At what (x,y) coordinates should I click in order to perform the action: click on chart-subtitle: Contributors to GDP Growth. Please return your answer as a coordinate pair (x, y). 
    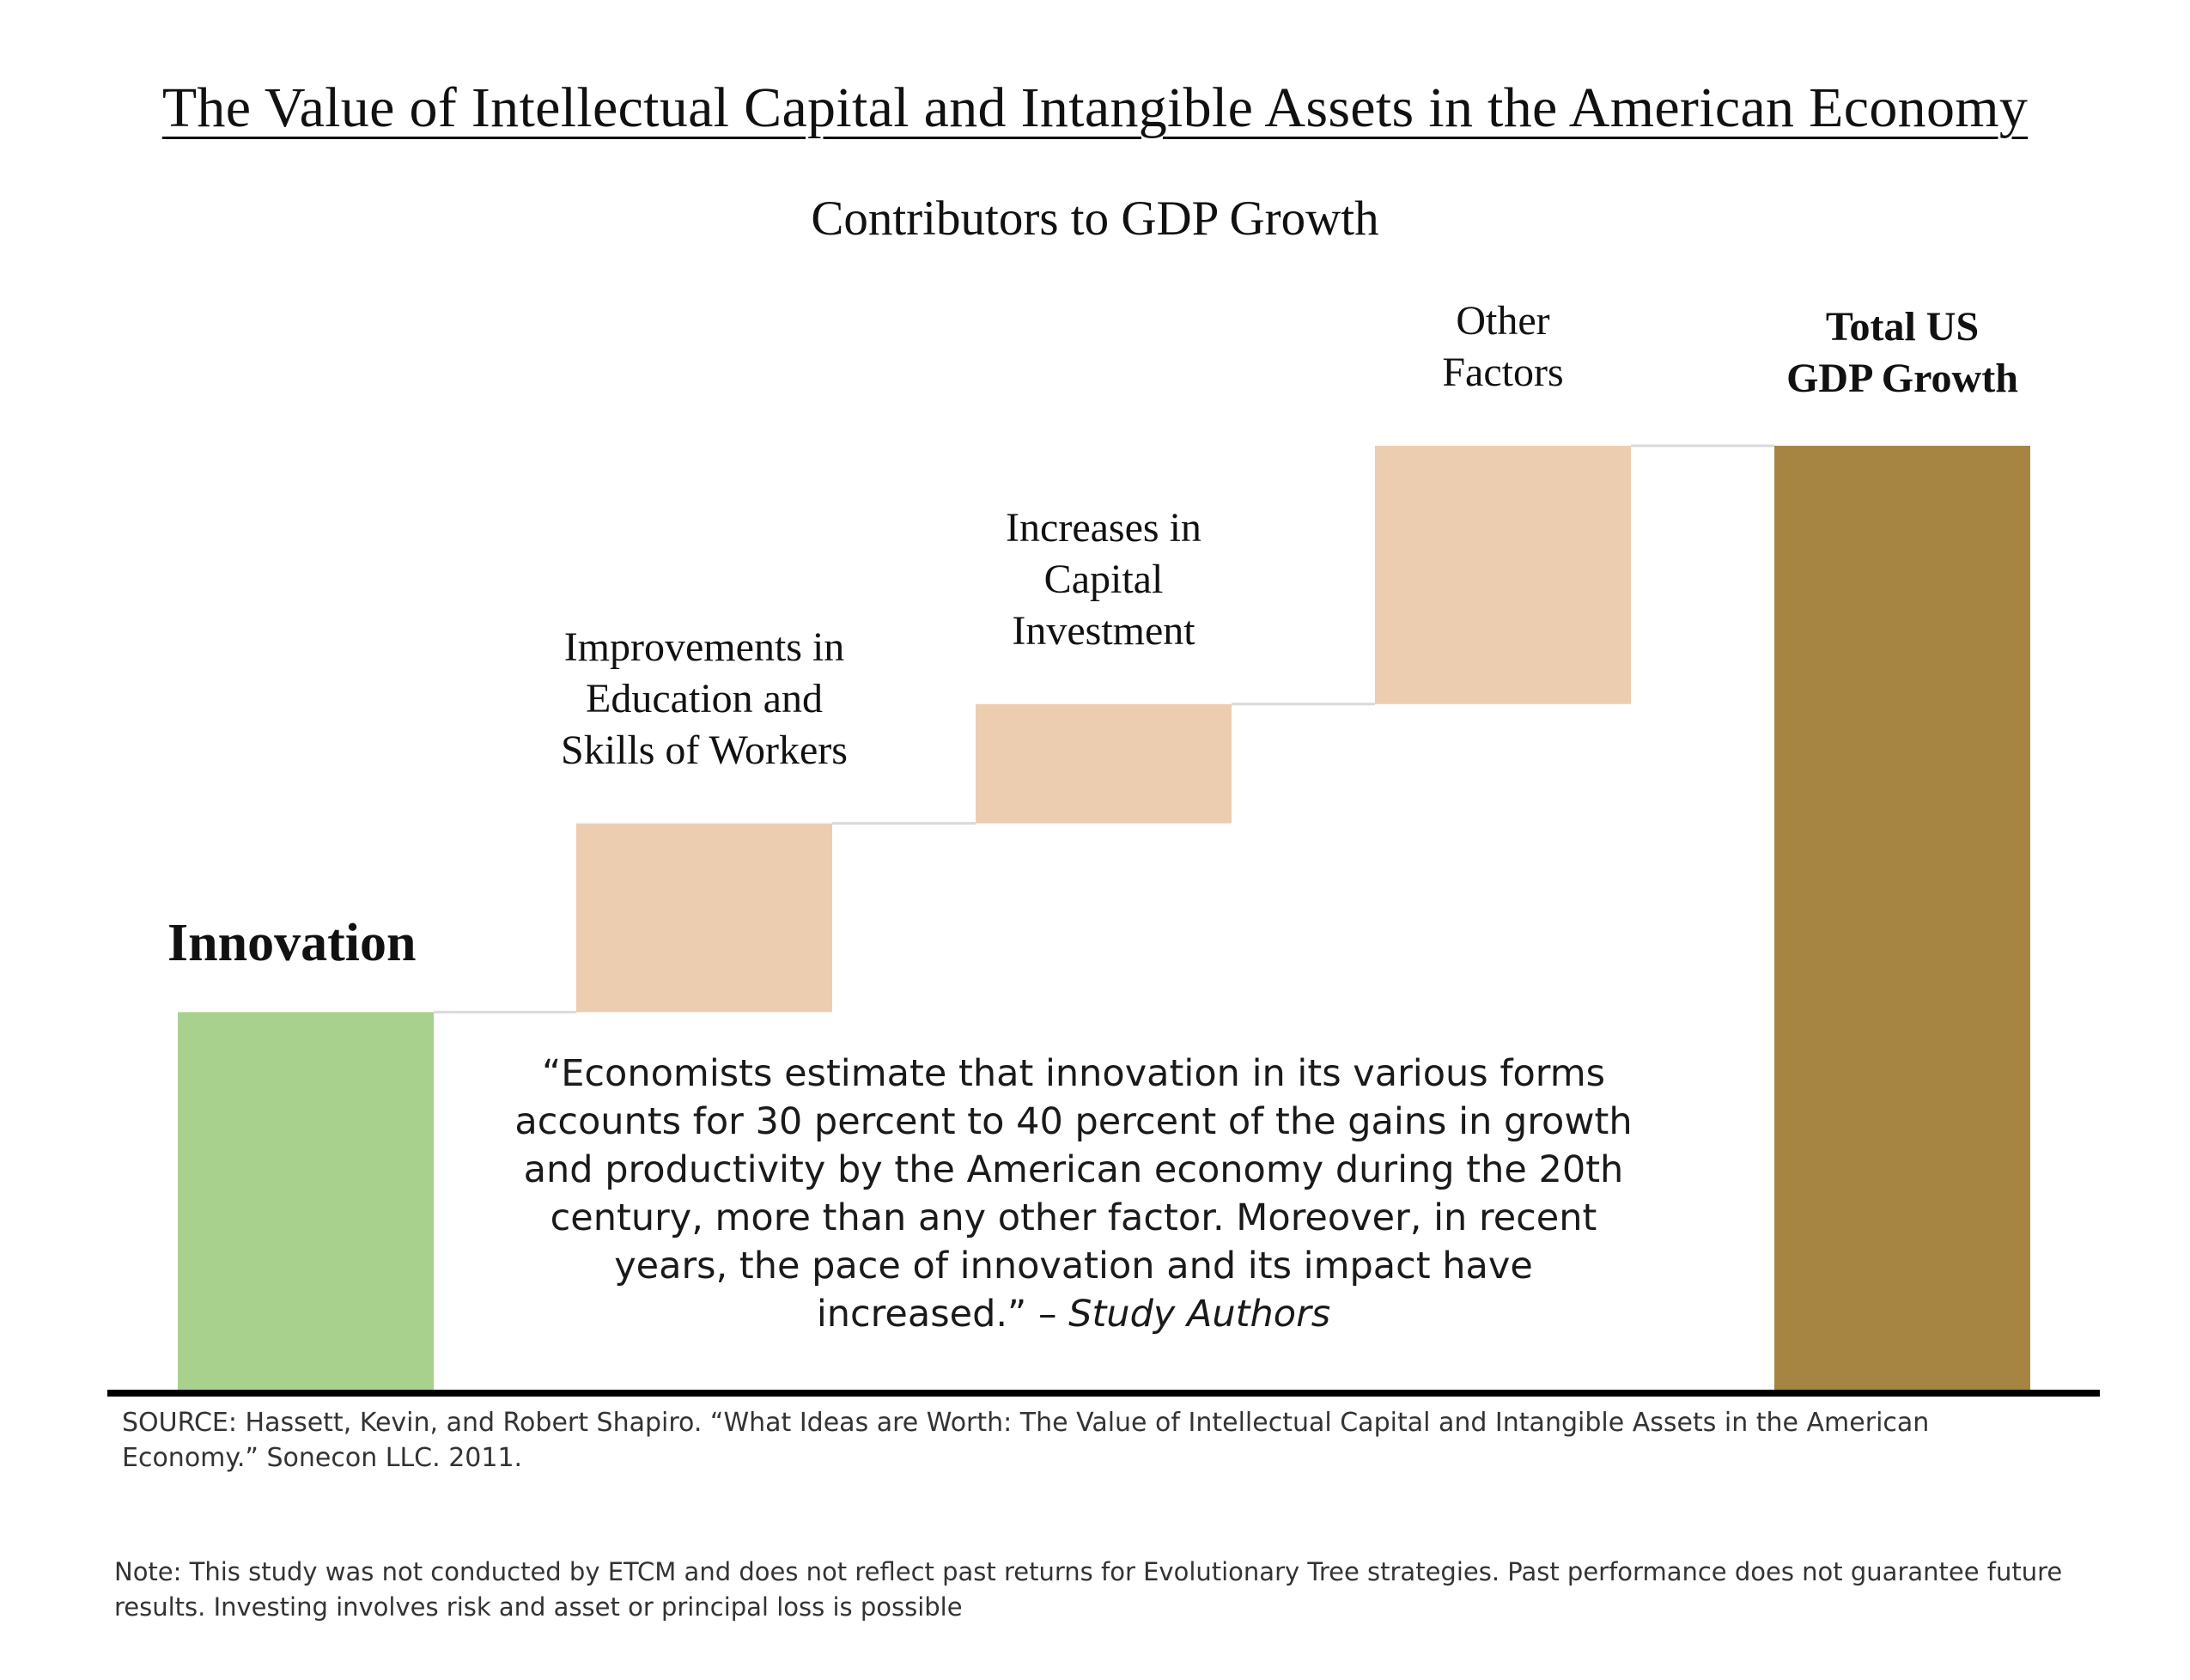
    Looking at the image, I should click on (1095, 219).